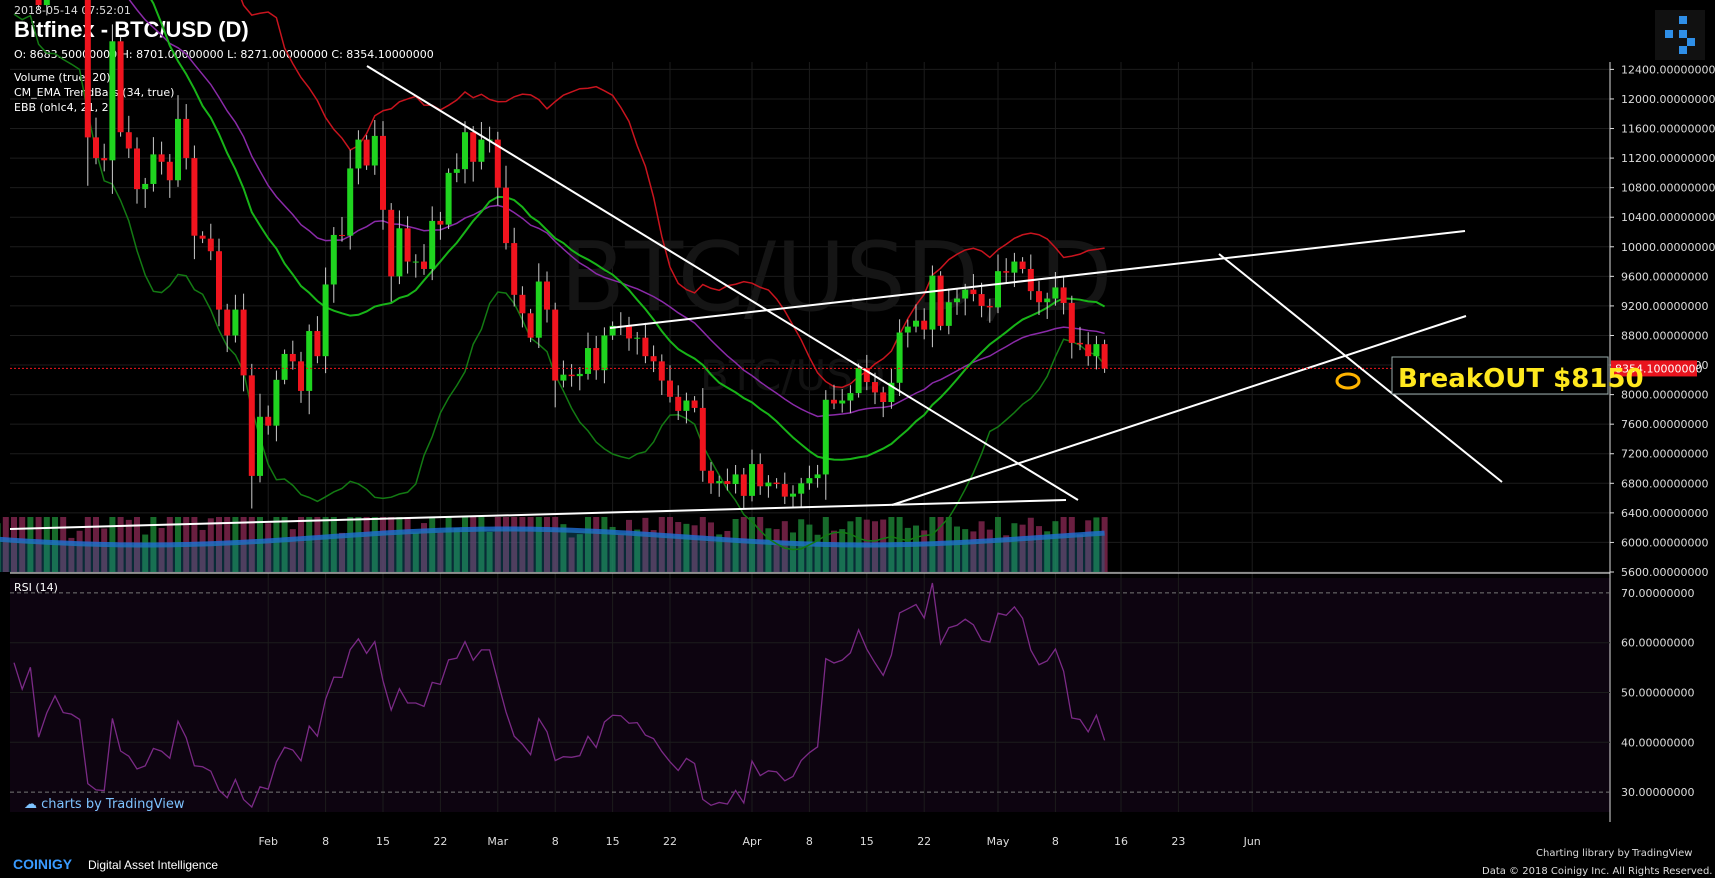 This screenshot has width=1715, height=878. I want to click on tradingview-brand: TradingView, so click(1662, 853).